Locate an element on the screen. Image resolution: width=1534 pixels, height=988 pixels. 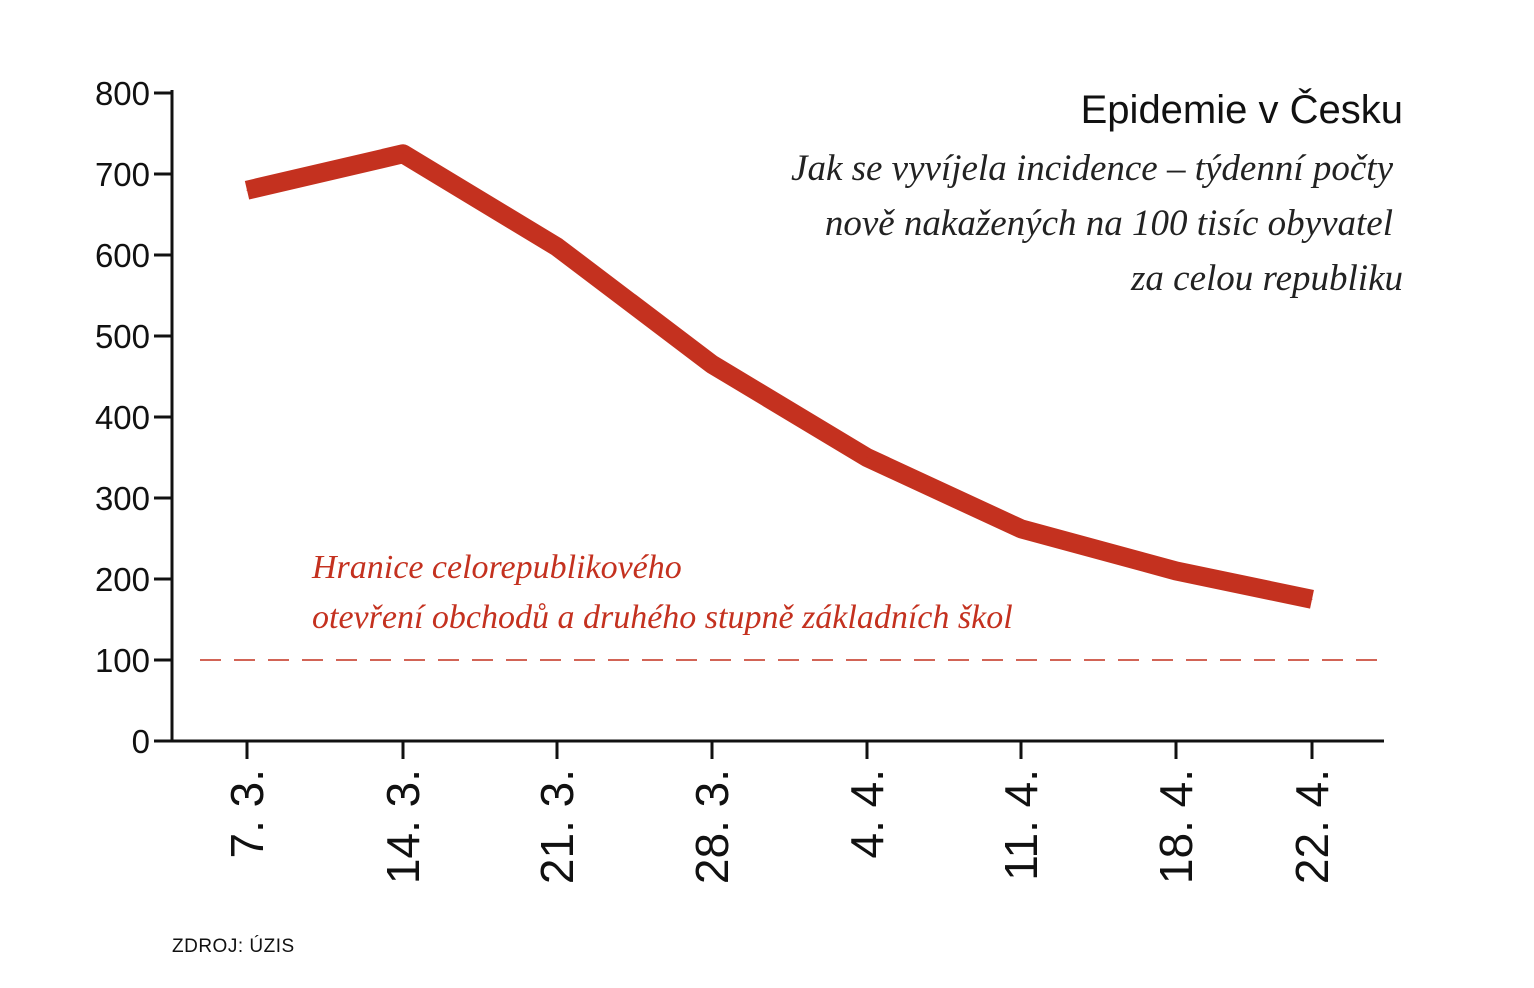
y-tick-label-300: 300 is located at coordinates (122, 498).